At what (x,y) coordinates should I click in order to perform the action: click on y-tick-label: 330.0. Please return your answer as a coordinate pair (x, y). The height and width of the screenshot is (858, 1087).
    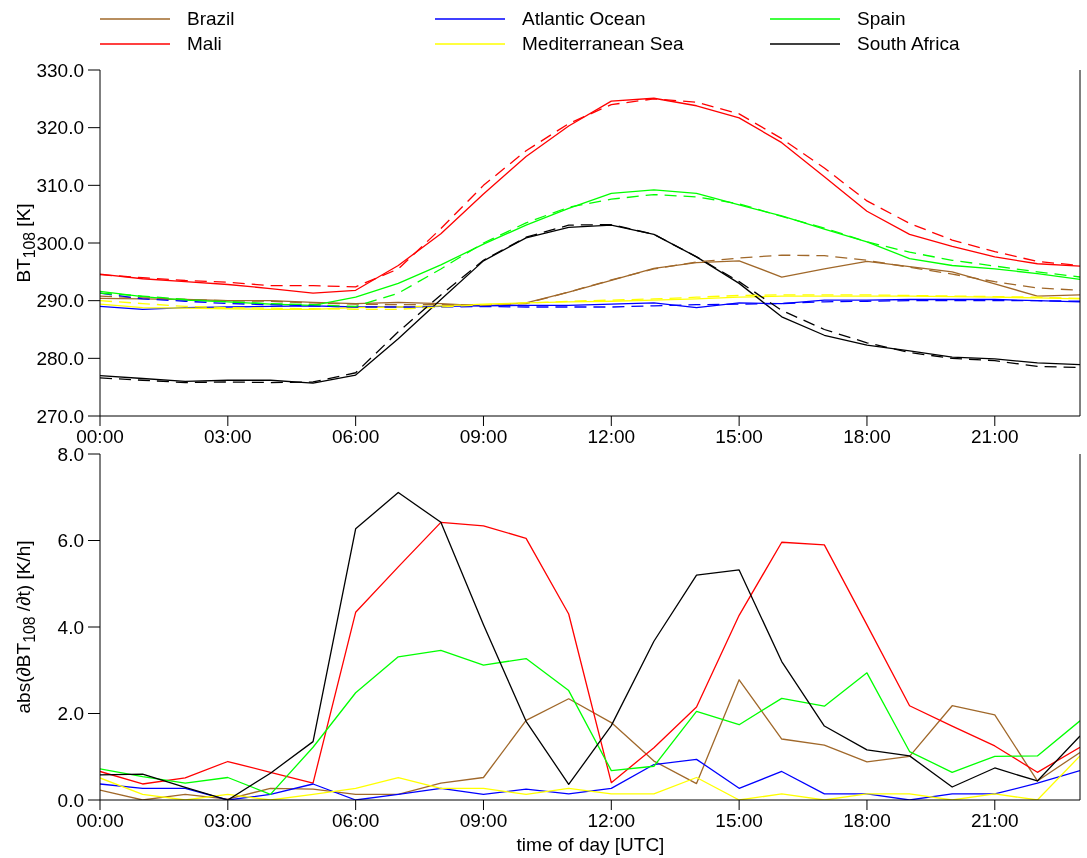
    Looking at the image, I should click on (60, 70).